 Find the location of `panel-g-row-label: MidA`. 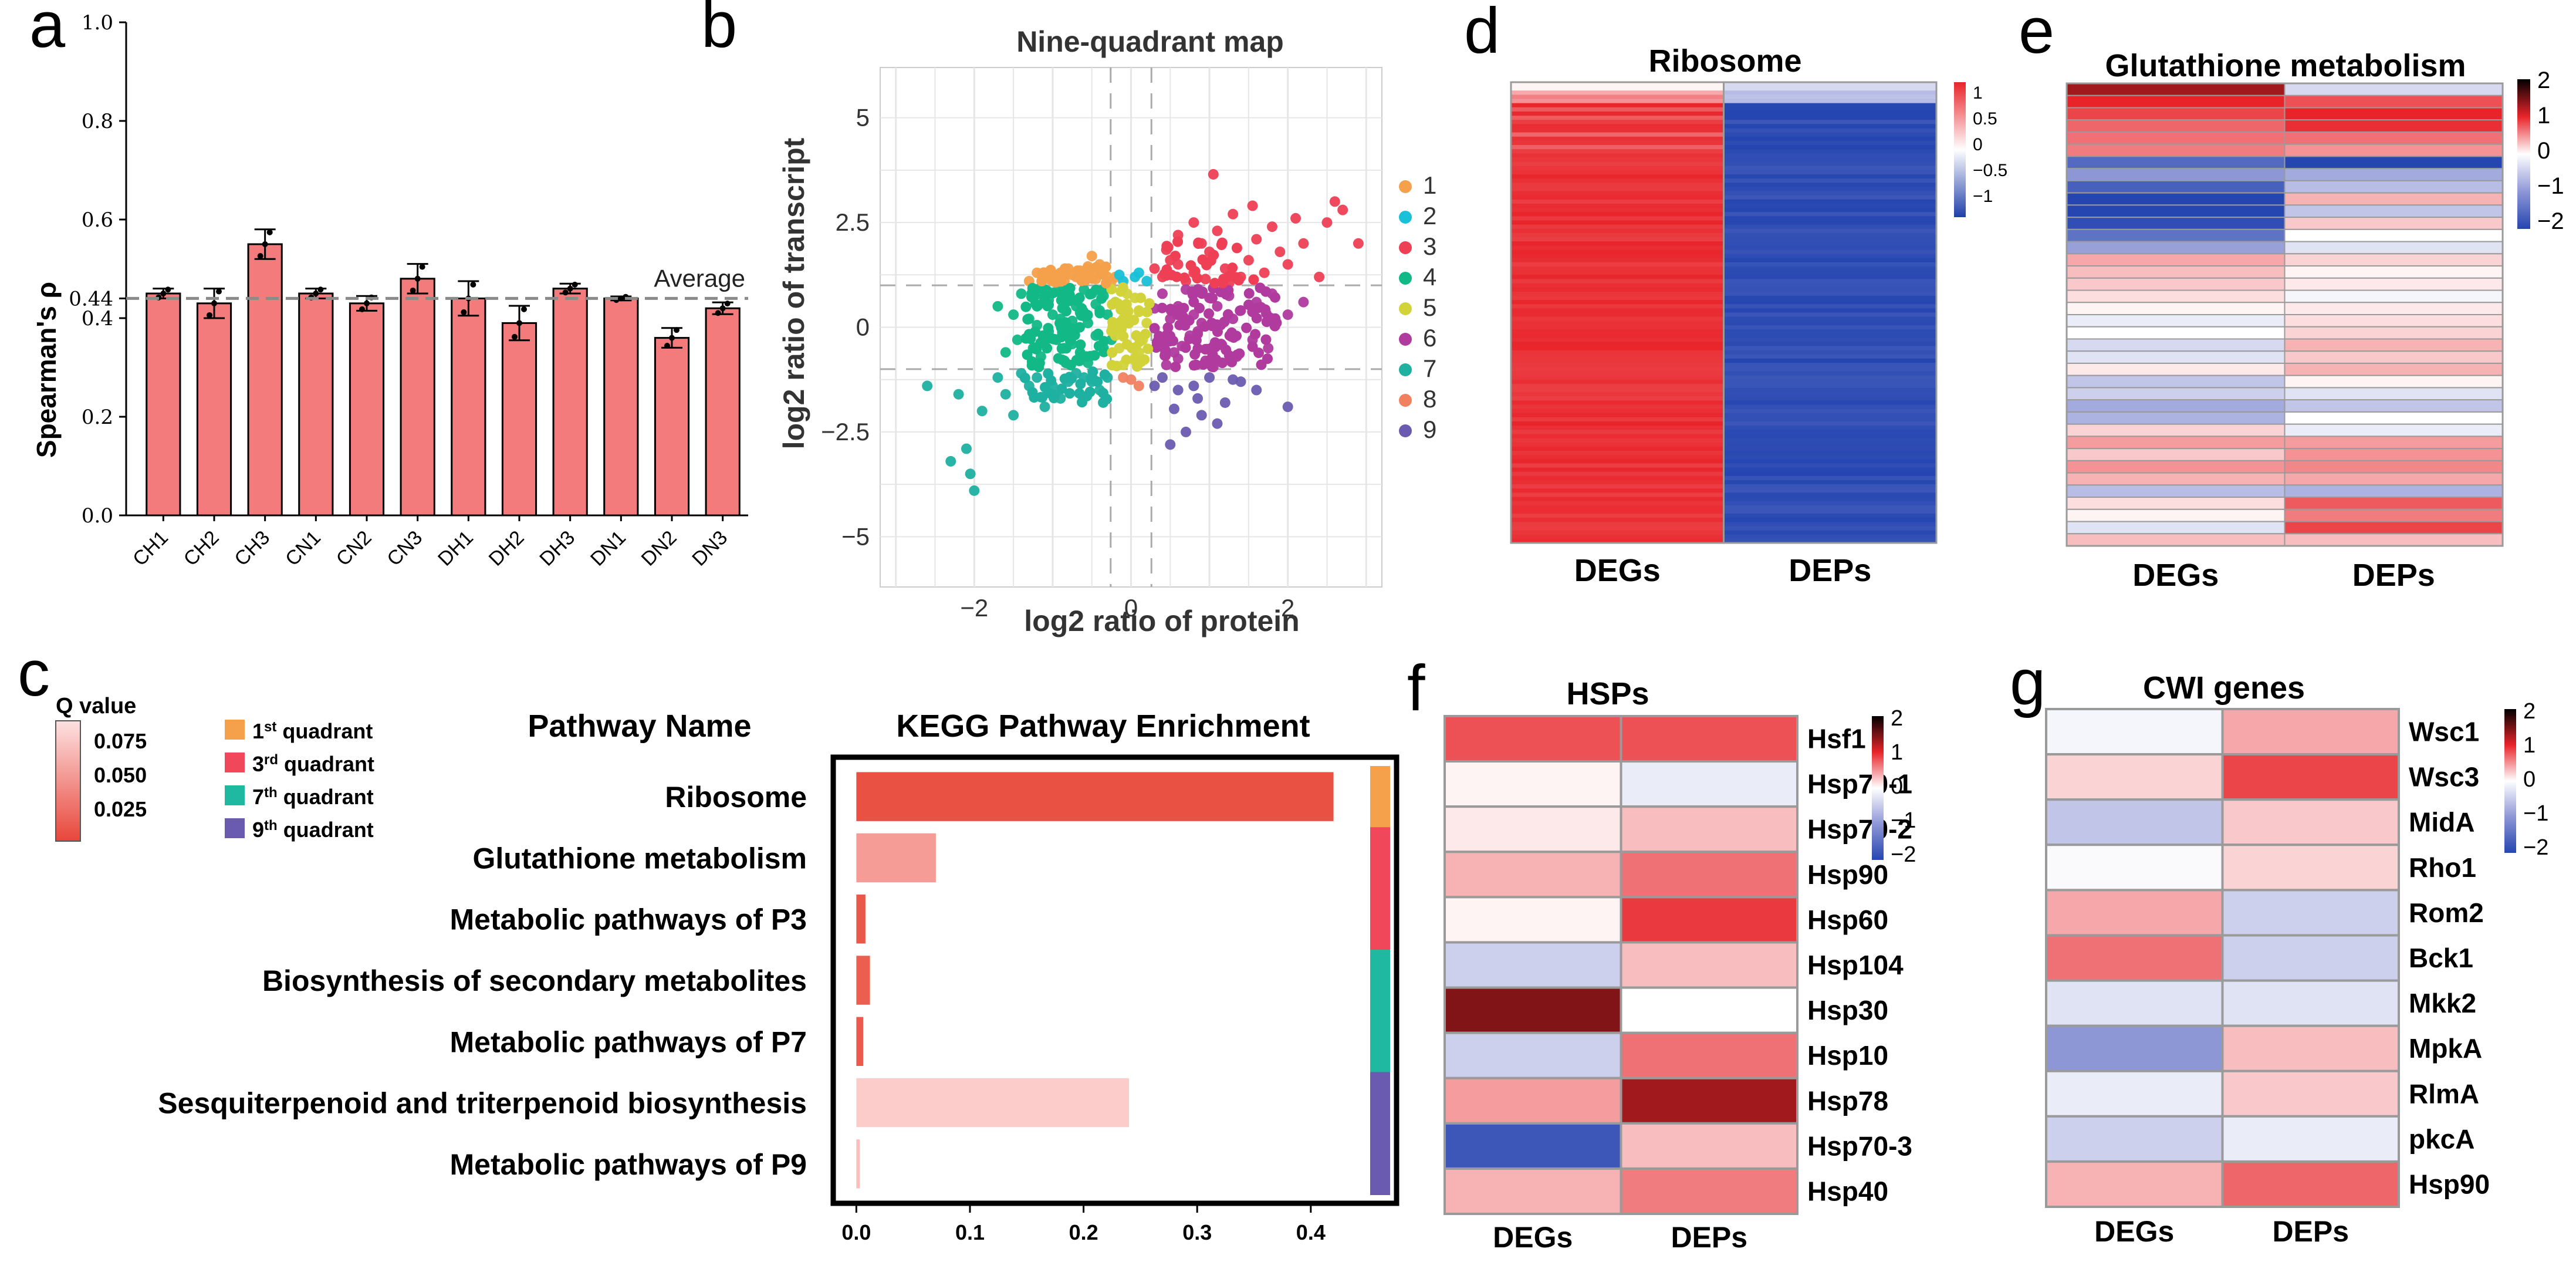

panel-g-row-label: MidA is located at coordinates (2441, 822).